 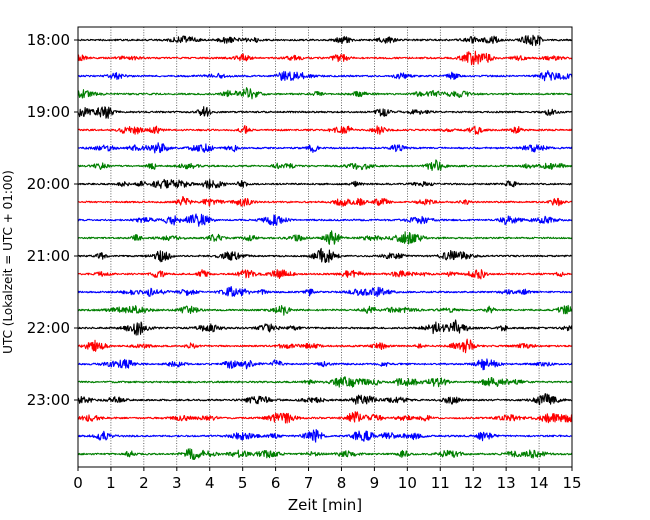 I want to click on trace-2015, so click(x=325, y=201).